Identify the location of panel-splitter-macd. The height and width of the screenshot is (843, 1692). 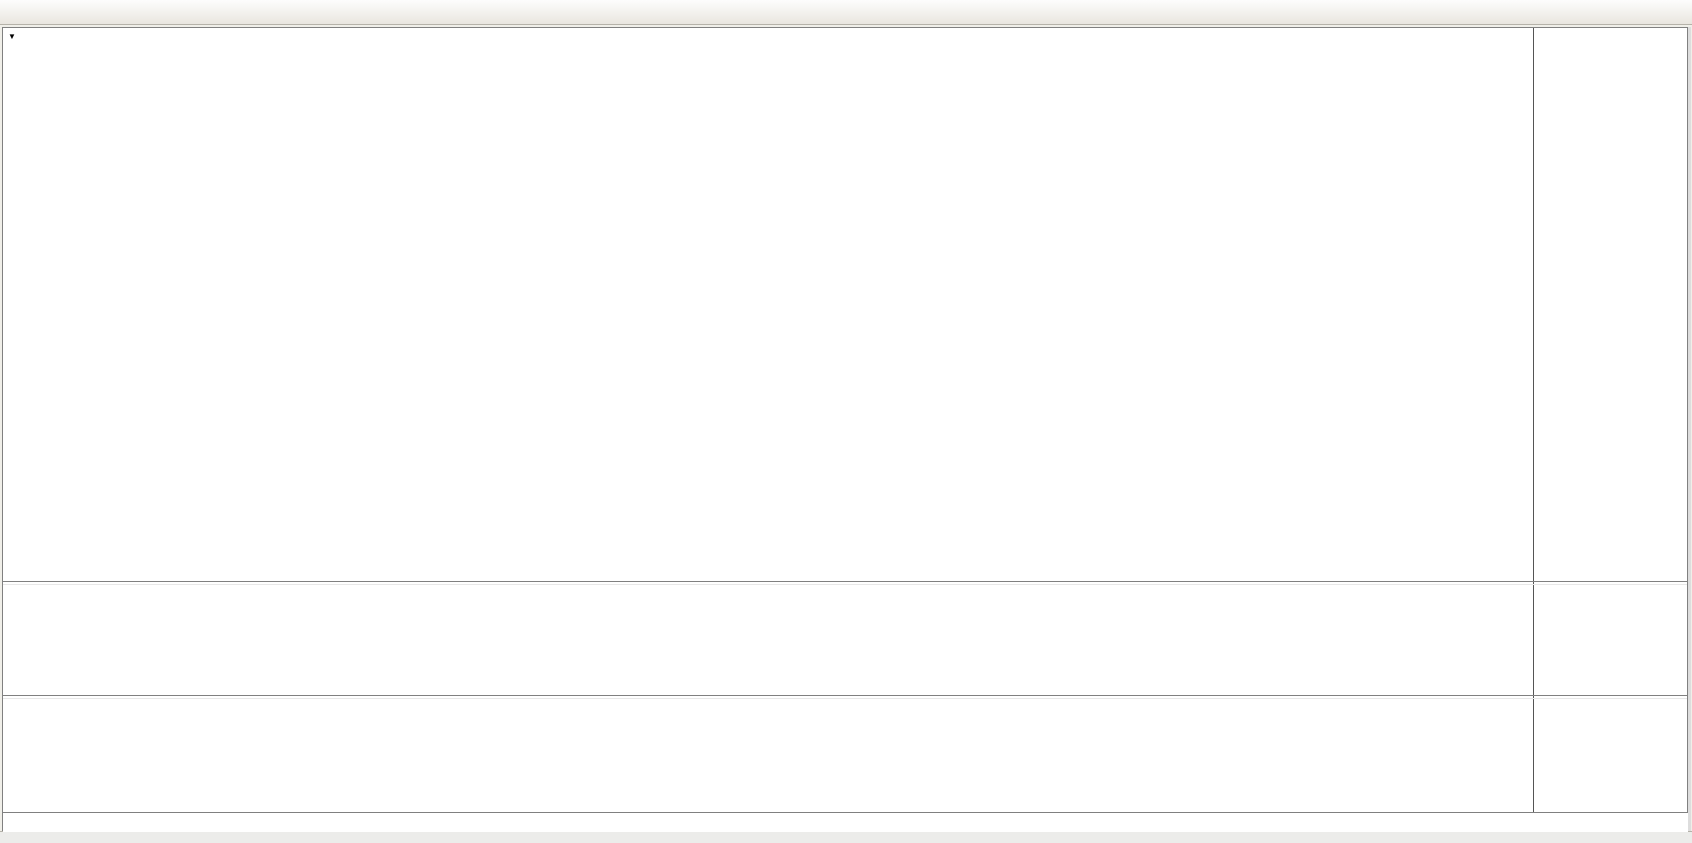
(845, 583).